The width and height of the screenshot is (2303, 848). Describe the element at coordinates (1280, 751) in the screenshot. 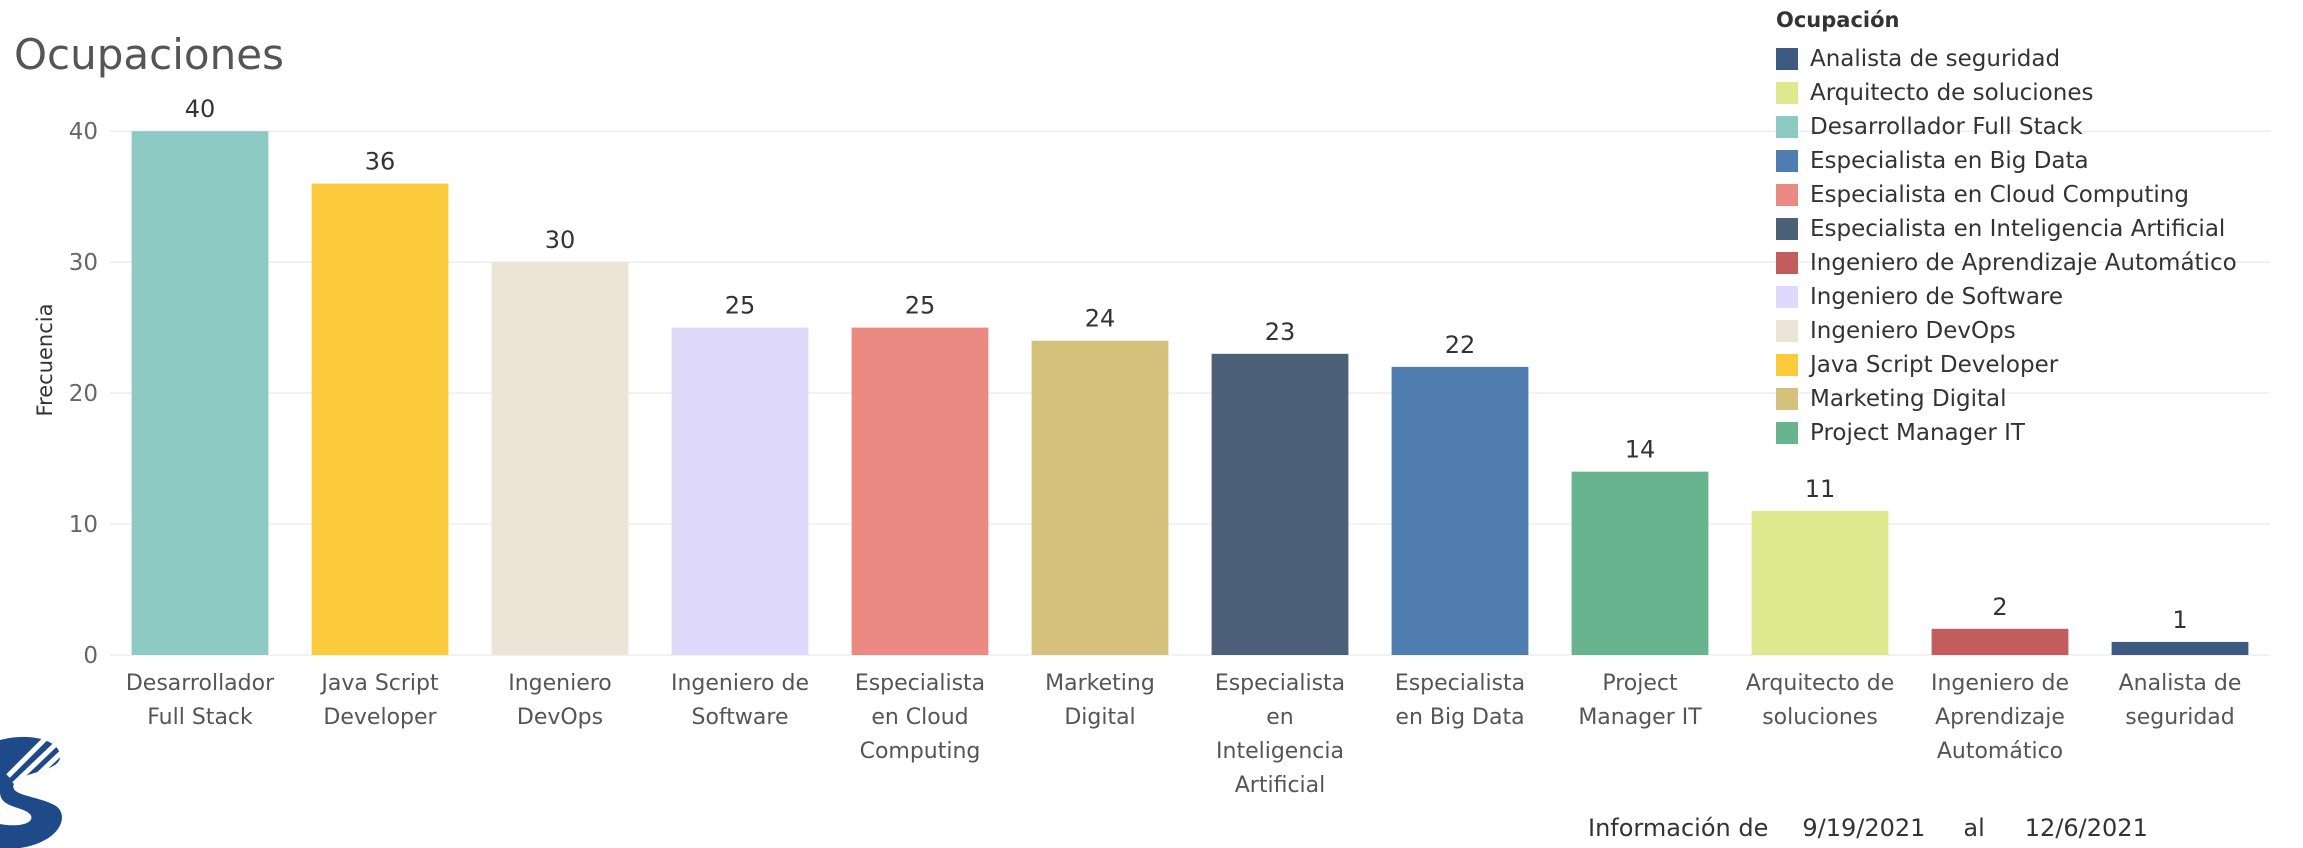

I see `x-tick-label-line: Inteligencia` at that location.